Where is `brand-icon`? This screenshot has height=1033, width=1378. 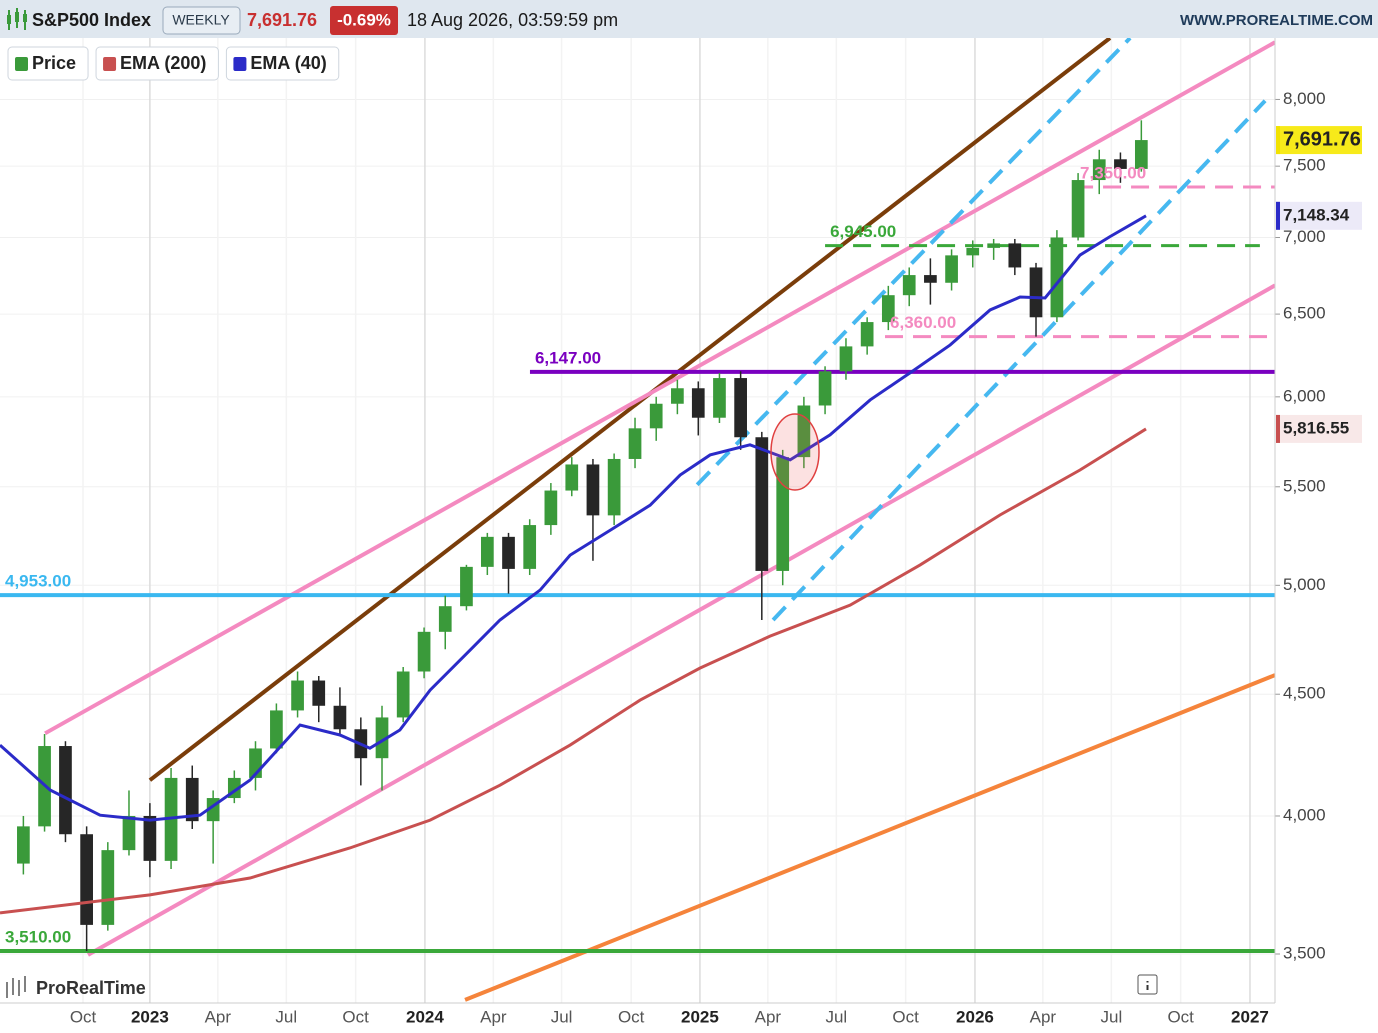
brand-icon is located at coordinates (16, 987).